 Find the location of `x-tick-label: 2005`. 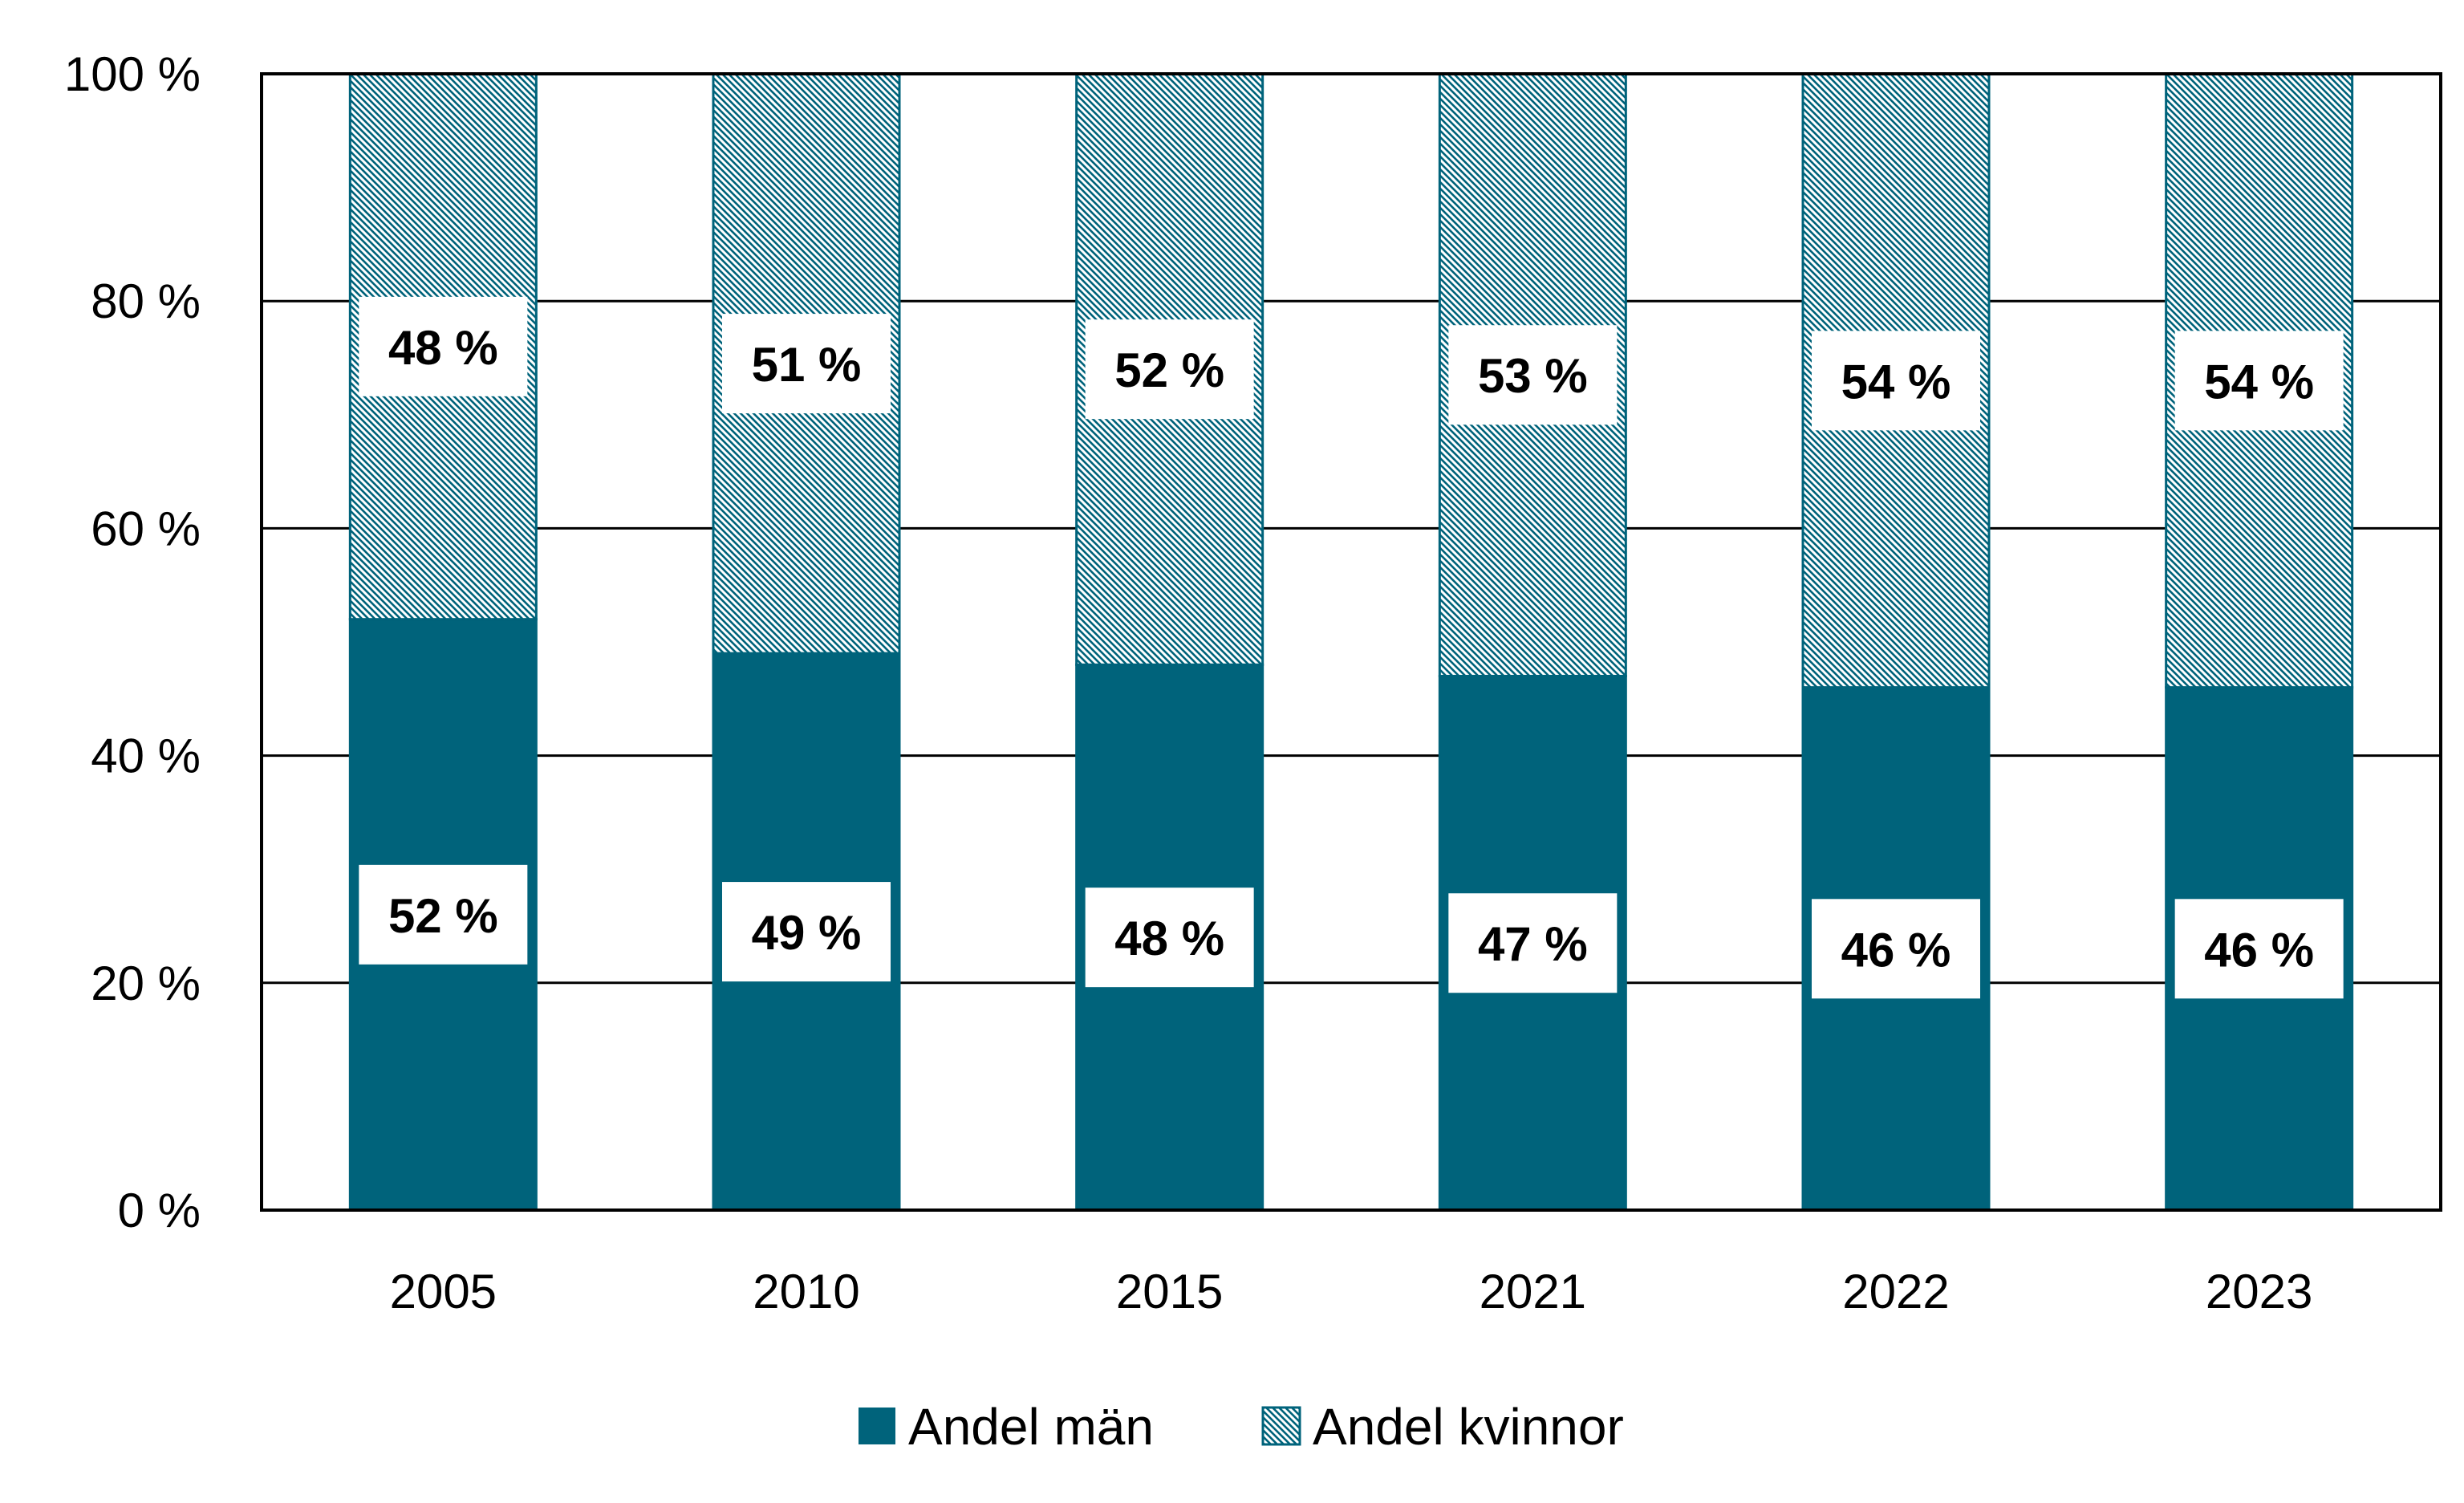

x-tick-label: 2005 is located at coordinates (444, 1291).